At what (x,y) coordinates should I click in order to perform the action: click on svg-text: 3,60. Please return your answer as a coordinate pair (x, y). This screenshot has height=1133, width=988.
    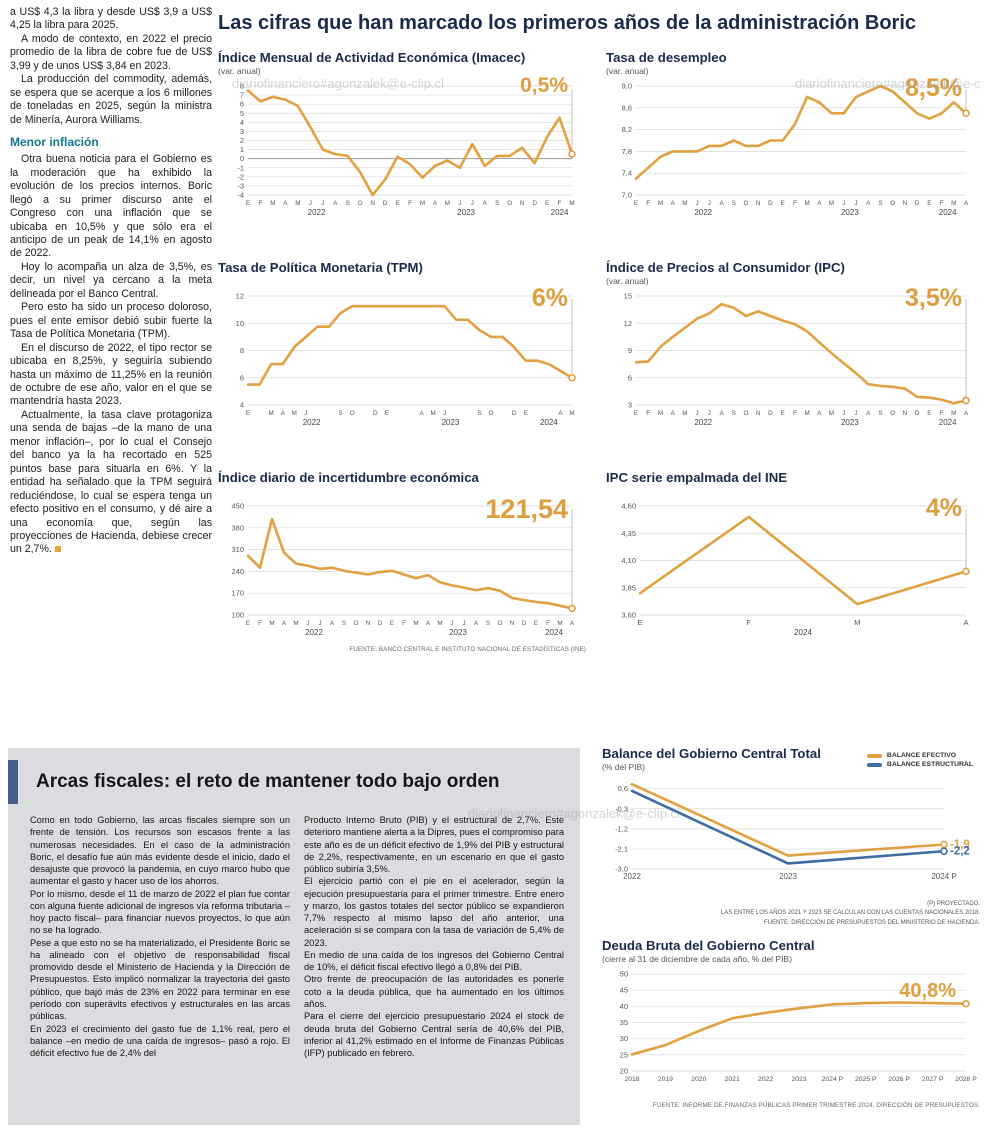
    Looking at the image, I should click on (628, 615).